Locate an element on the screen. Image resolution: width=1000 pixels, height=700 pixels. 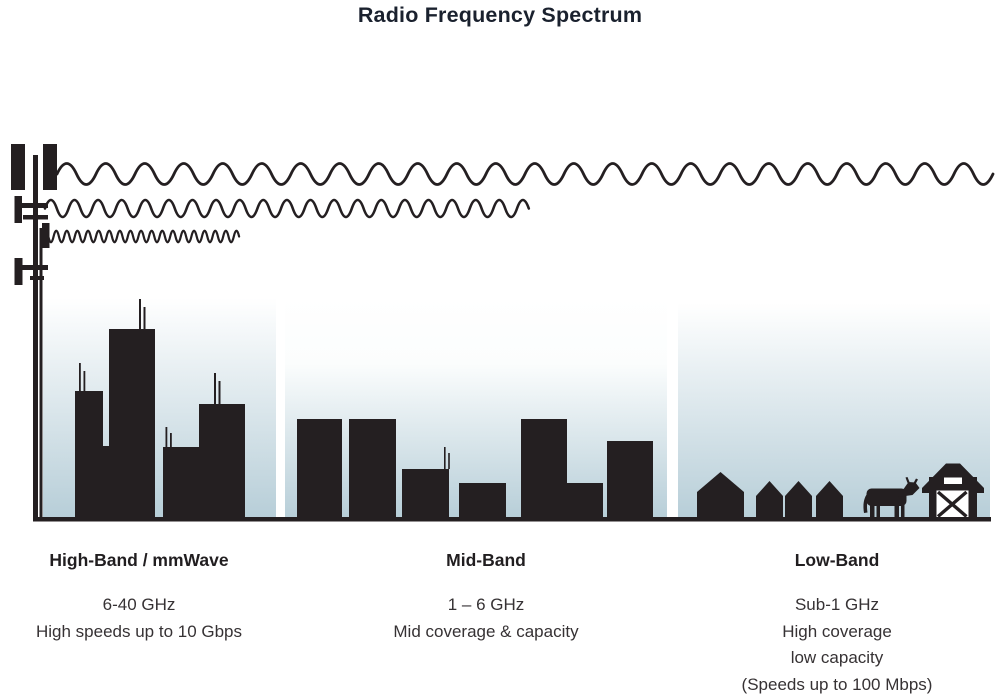
mid-band-buildings is located at coordinates (475, 468).